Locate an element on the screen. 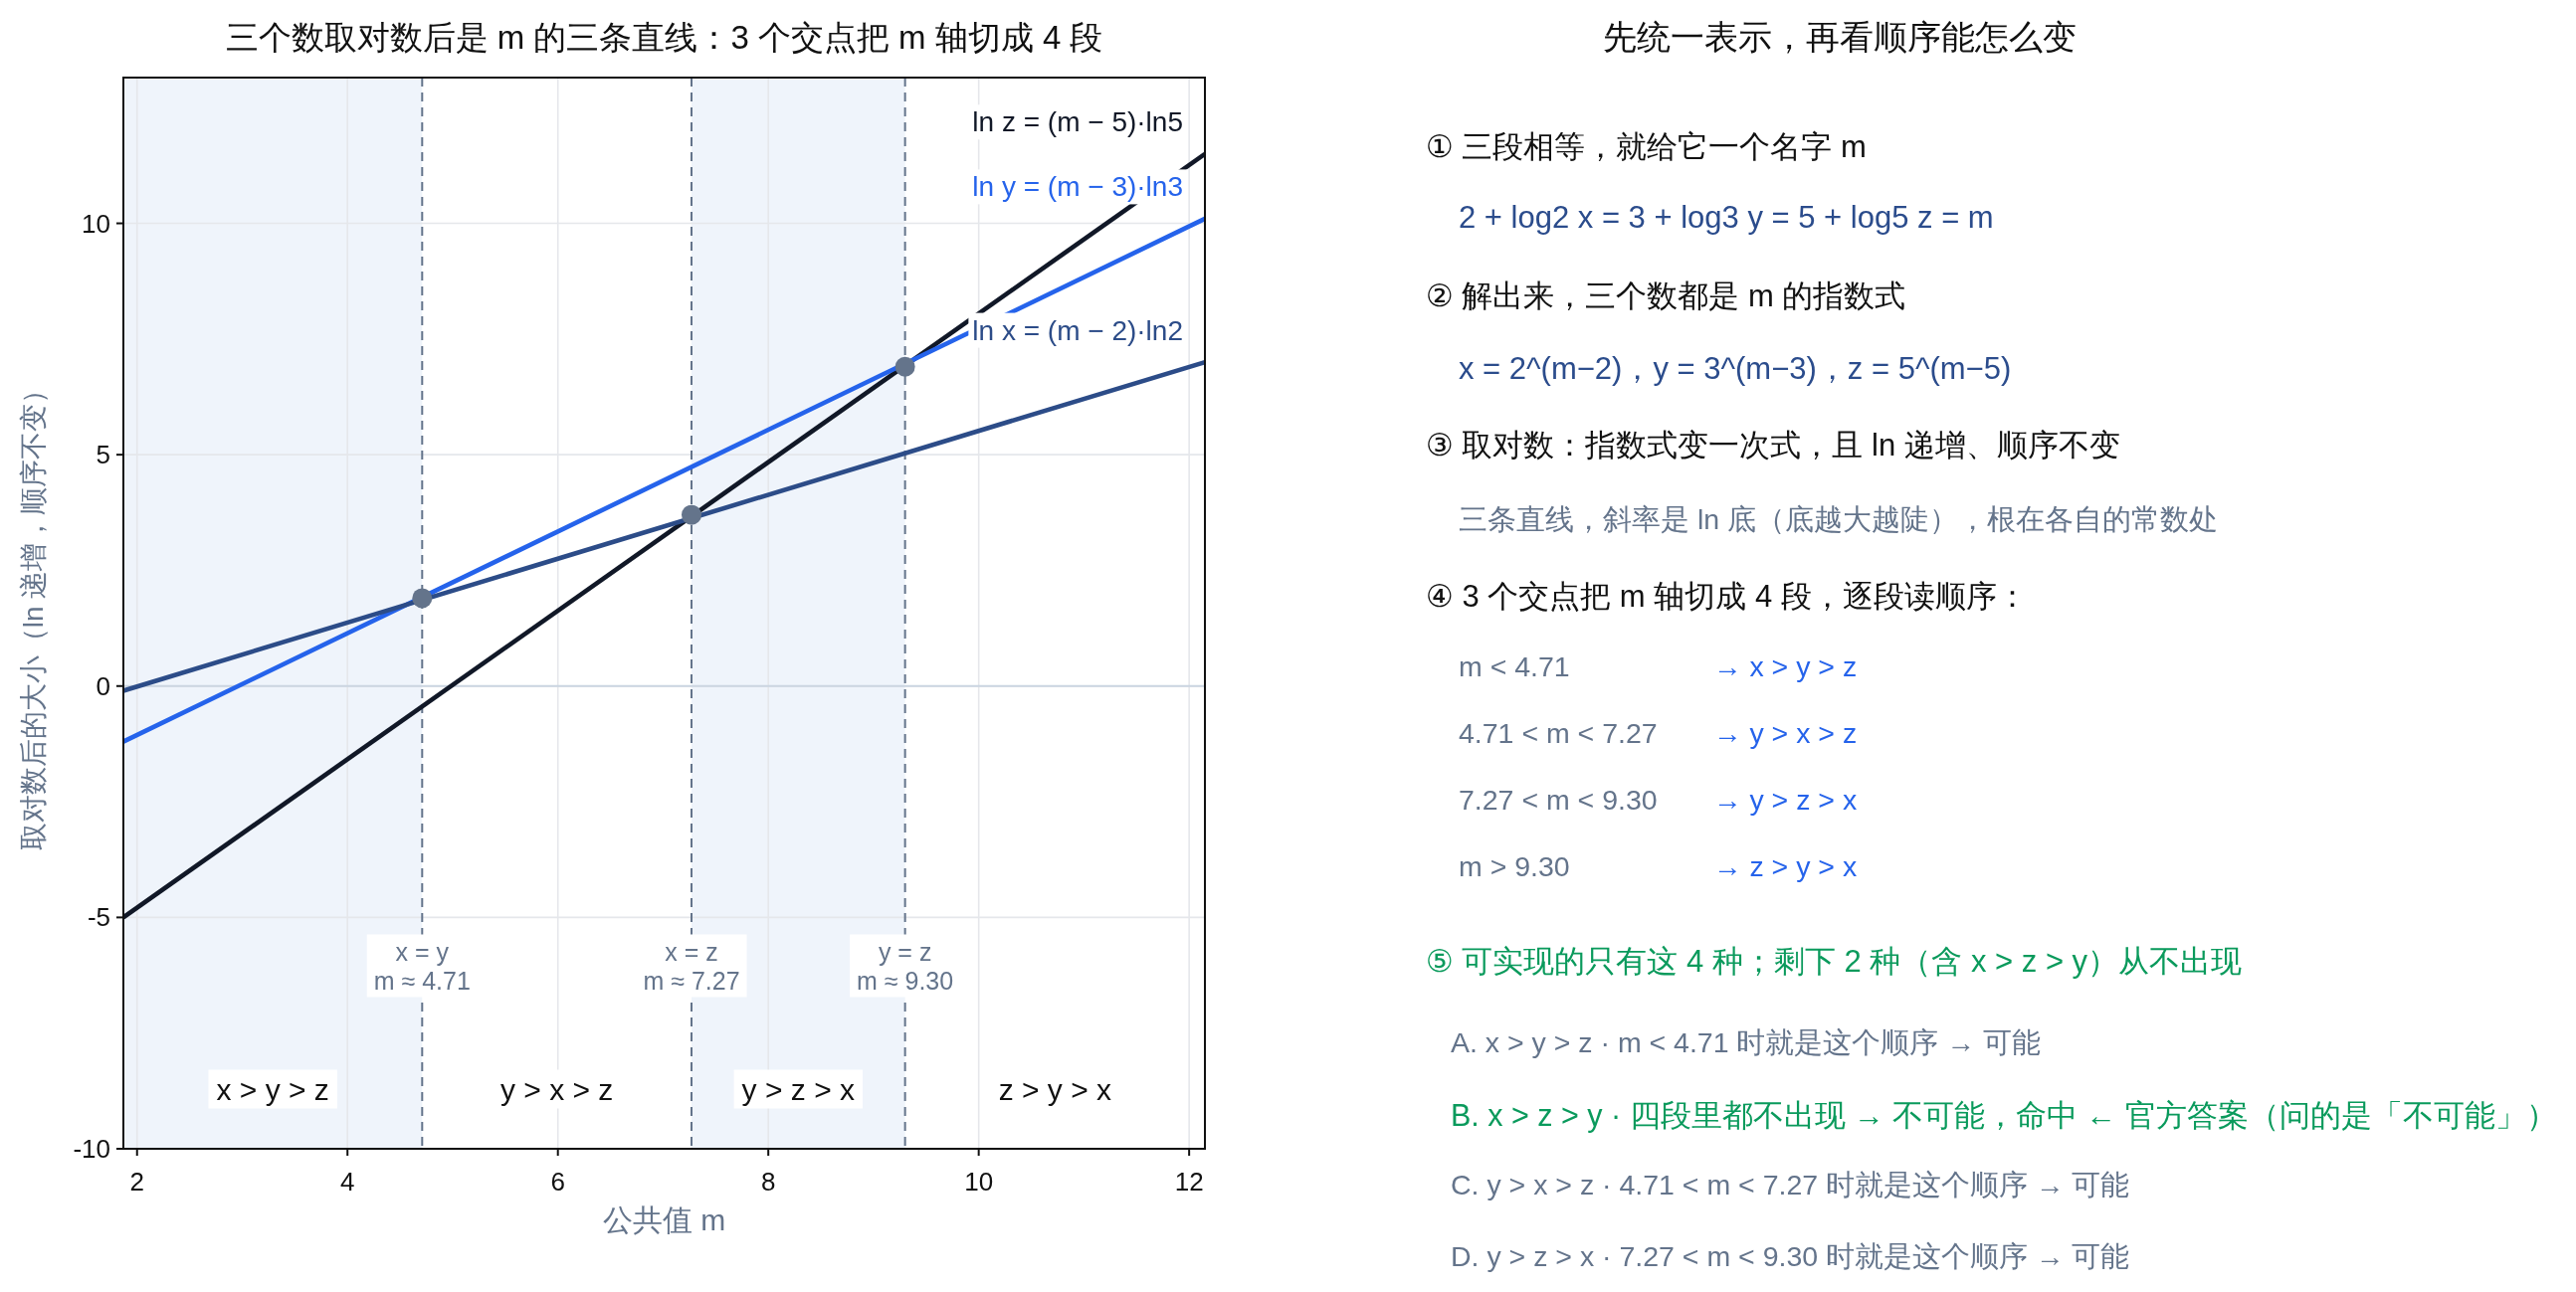  ref-line-label: y = z m ≈ 9.30 is located at coordinates (905, 966).